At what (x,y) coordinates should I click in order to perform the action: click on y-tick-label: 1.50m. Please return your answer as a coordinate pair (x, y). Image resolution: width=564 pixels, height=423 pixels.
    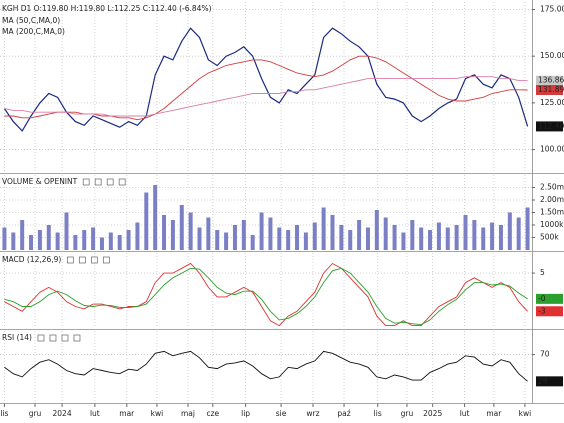
    Looking at the image, I should click on (552, 212).